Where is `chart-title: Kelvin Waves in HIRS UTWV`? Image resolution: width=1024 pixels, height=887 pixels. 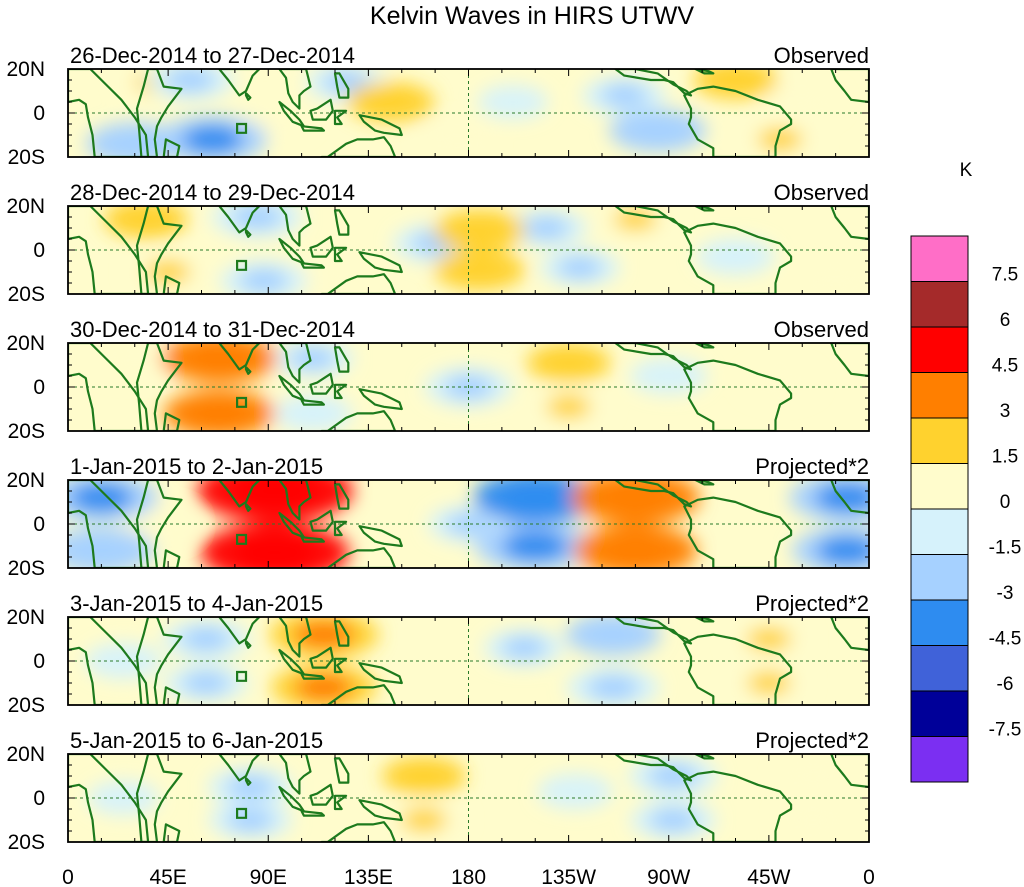
chart-title: Kelvin Waves in HIRS UTWV is located at coordinates (532, 16).